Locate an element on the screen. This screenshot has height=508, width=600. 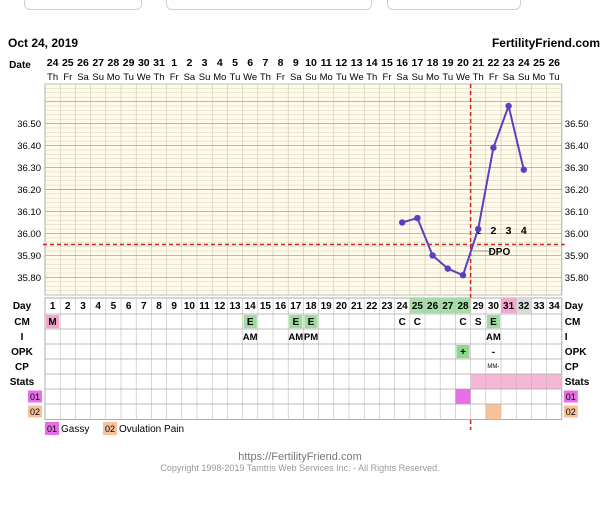
y-tick-left: 36.40 is located at coordinates (29, 146).